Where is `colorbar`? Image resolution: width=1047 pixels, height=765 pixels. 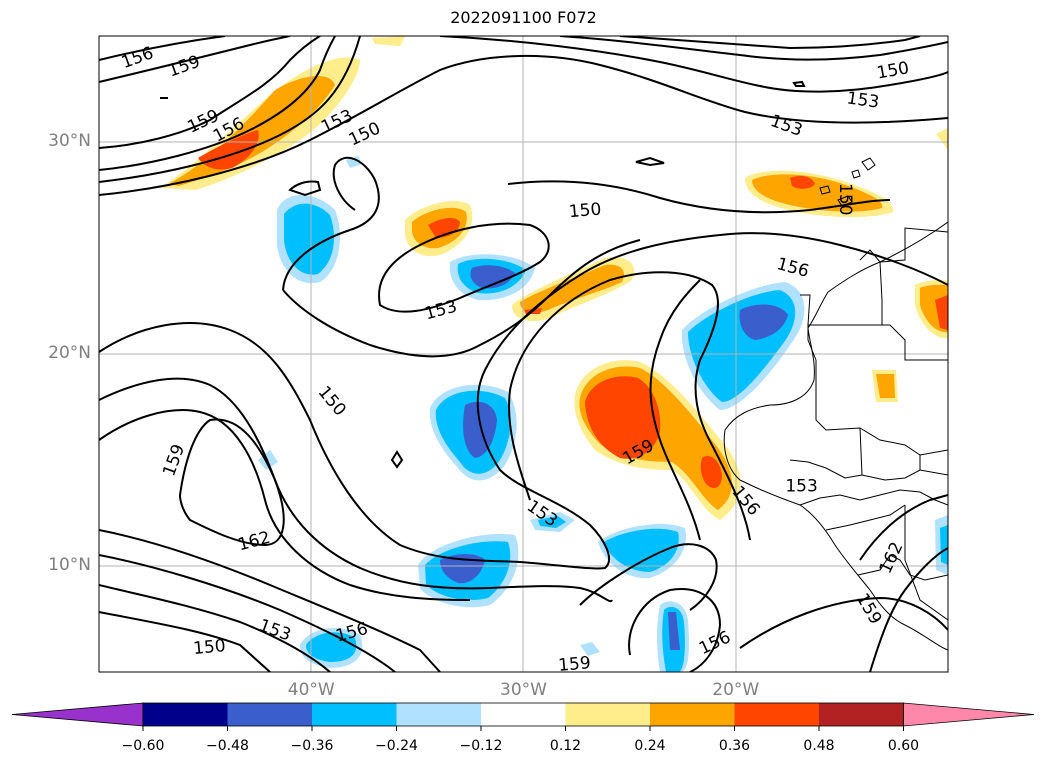
colorbar is located at coordinates (523, 716).